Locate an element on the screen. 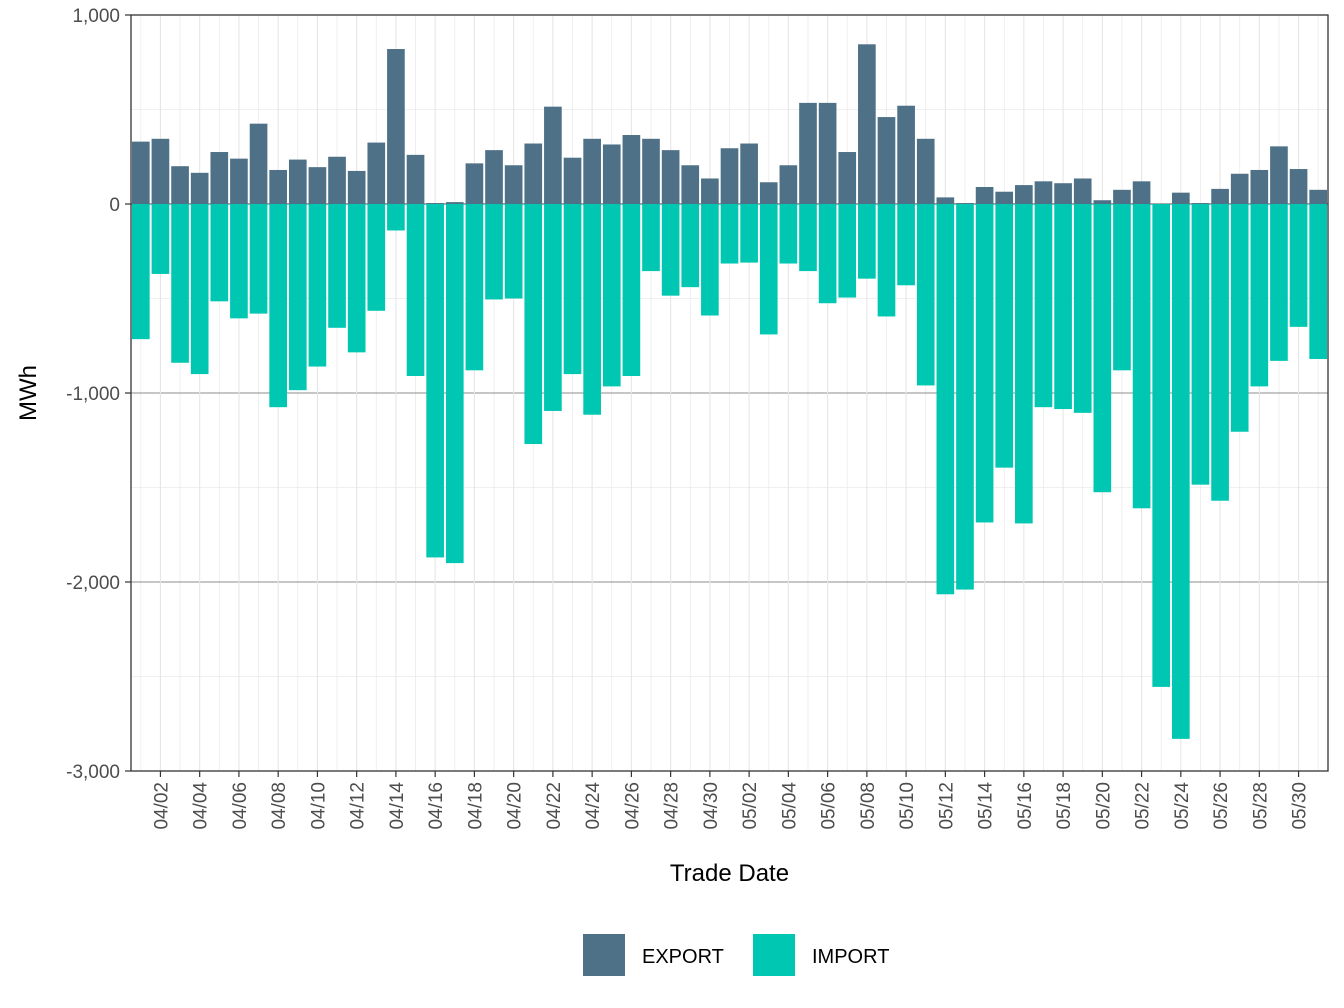 The height and width of the screenshot is (1008, 1344). x-tick-label: 04/12 is located at coordinates (358, 806).